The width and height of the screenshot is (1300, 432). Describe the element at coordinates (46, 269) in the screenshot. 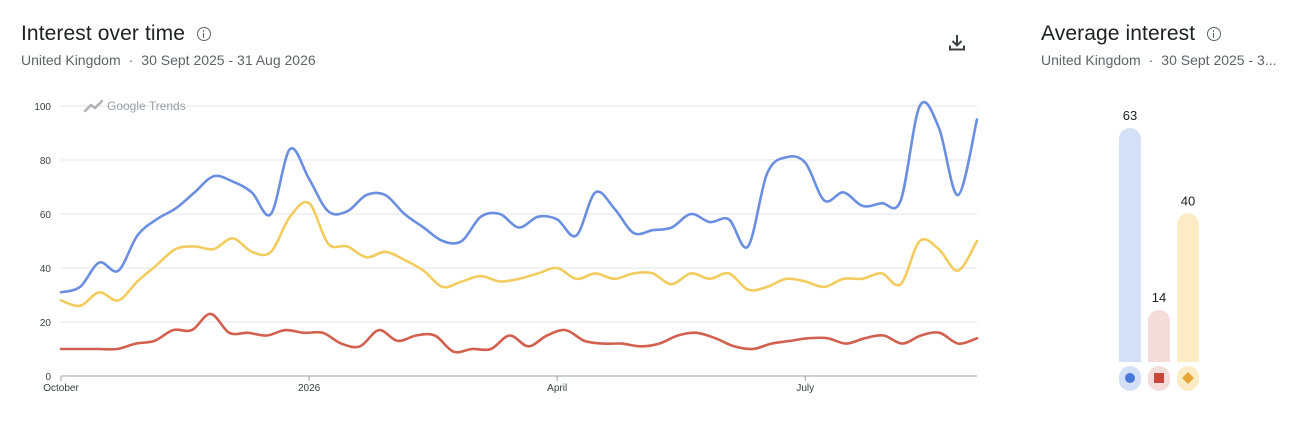

I see `y-tick-label: 40` at that location.